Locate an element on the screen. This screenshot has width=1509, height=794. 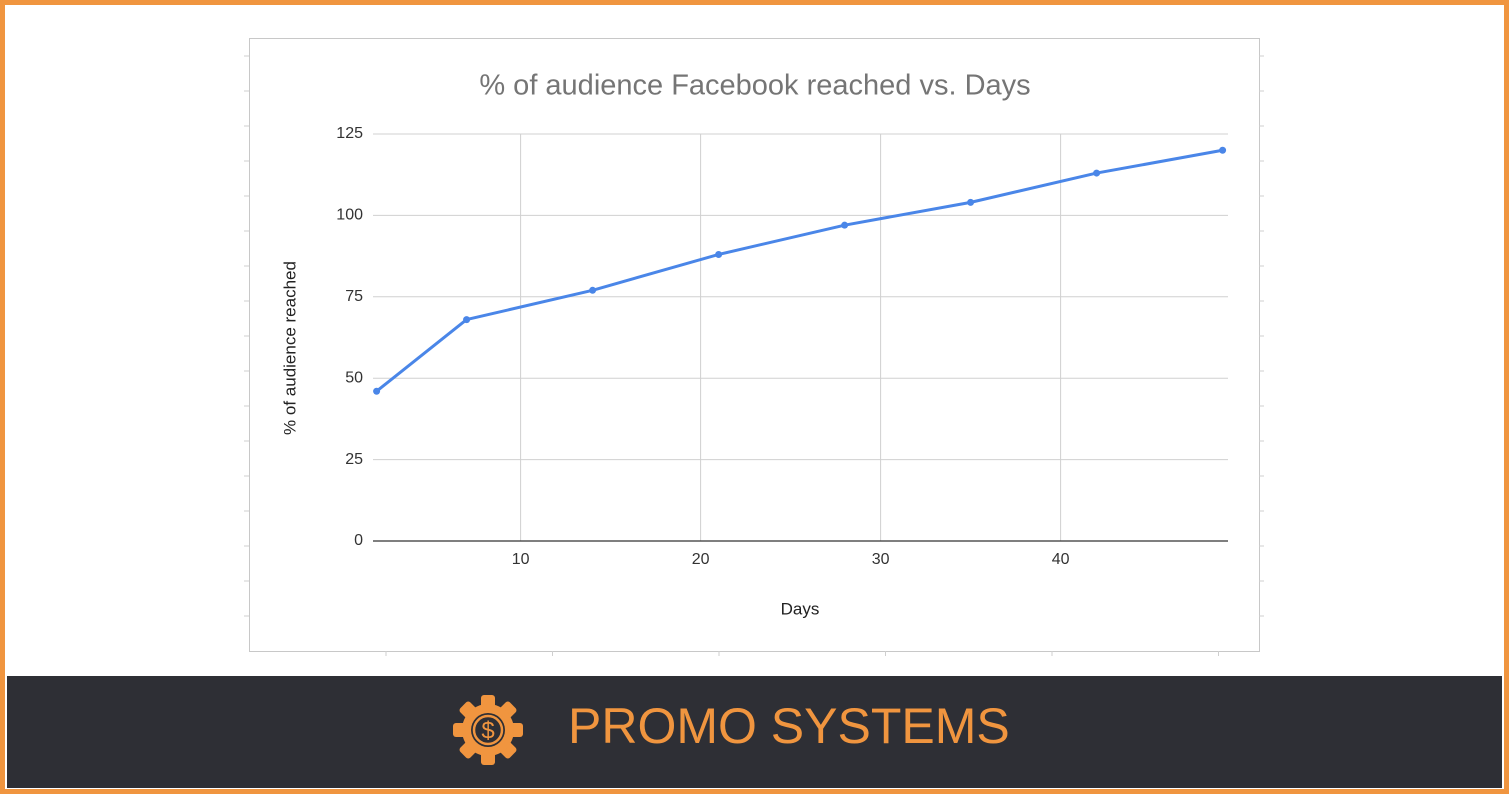
footer is located at coordinates (754, 732).